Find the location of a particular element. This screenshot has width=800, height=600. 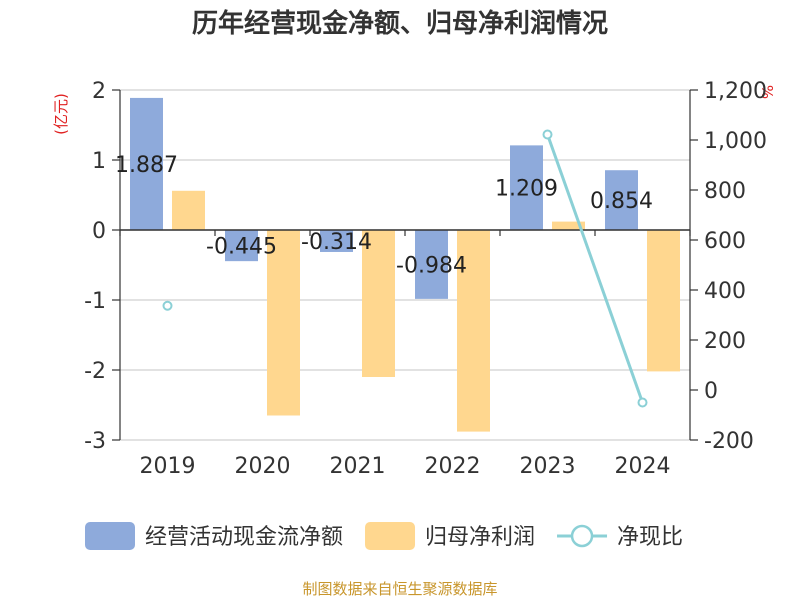

right-tick-label: 1,200 is located at coordinates (735, 91).